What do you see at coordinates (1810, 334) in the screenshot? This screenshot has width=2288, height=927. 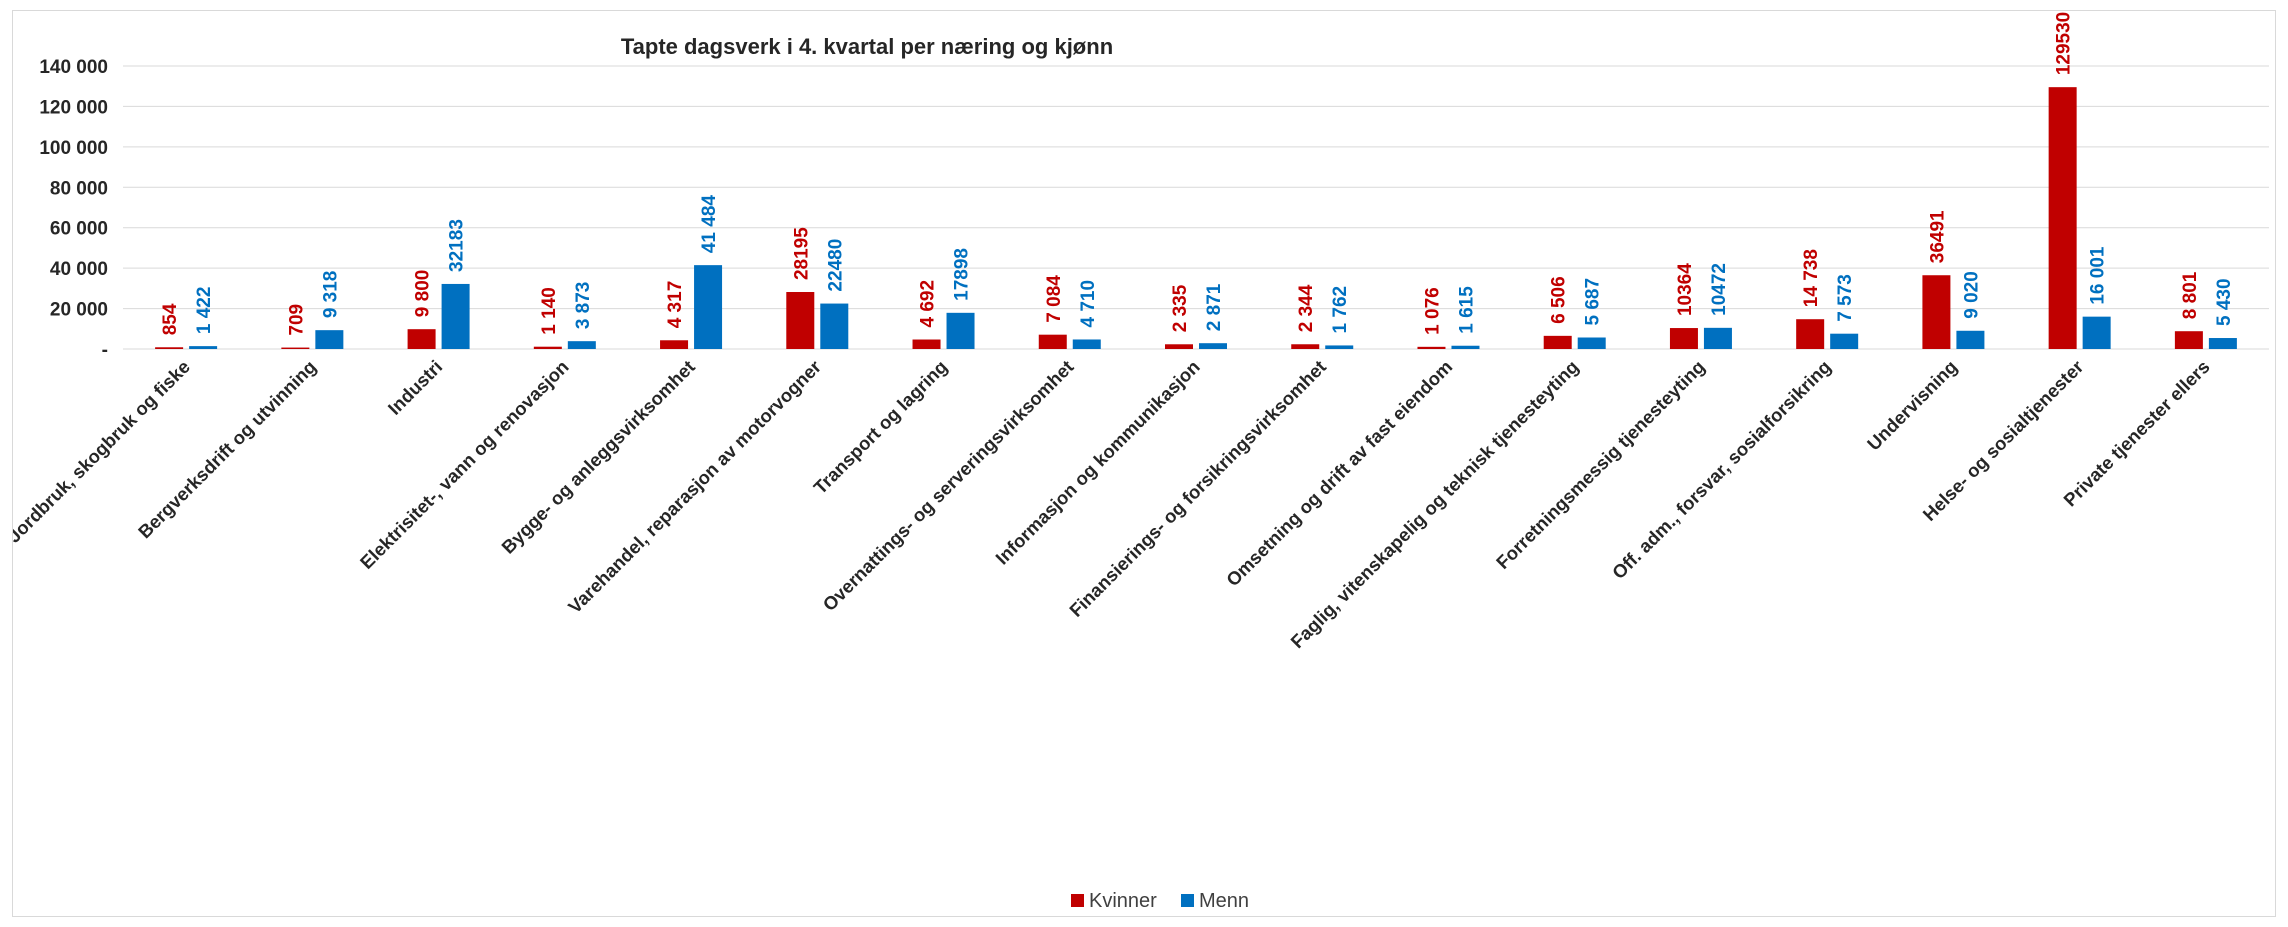 I see `bar-kvinner-off-adm-forsvar-sosialforsikring` at bounding box center [1810, 334].